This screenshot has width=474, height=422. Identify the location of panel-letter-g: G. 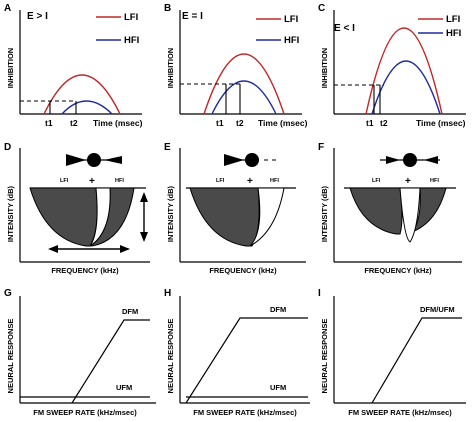
(8, 293).